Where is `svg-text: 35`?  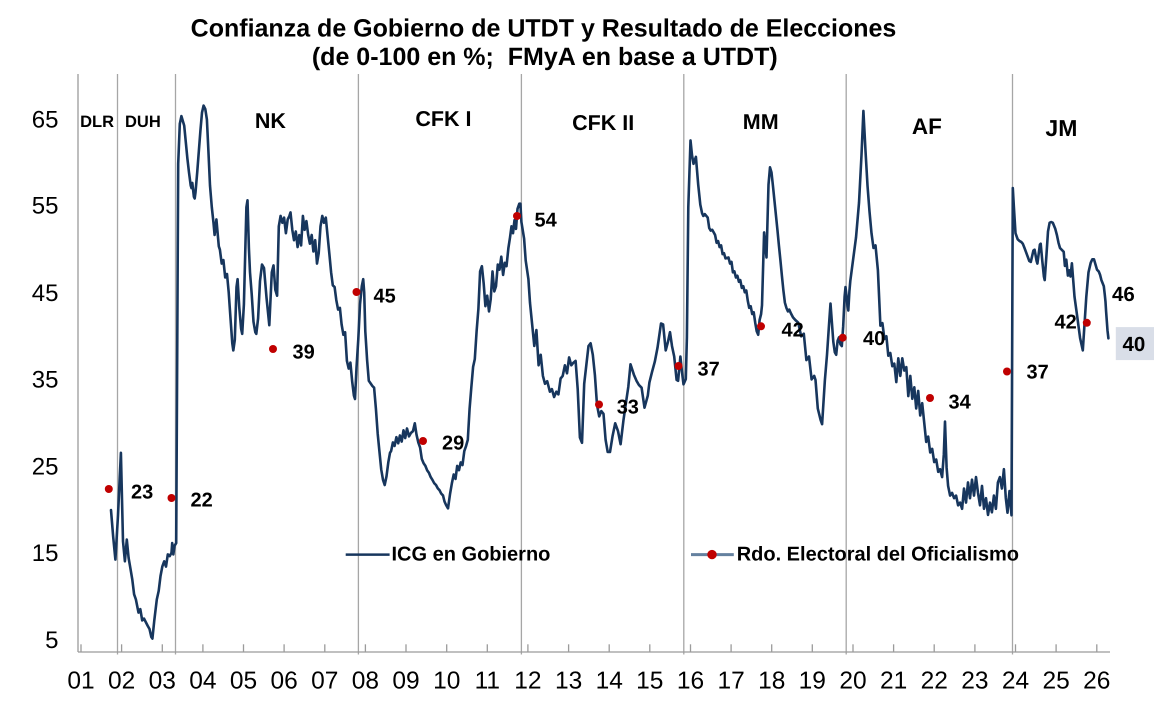 svg-text: 35 is located at coordinates (45, 379).